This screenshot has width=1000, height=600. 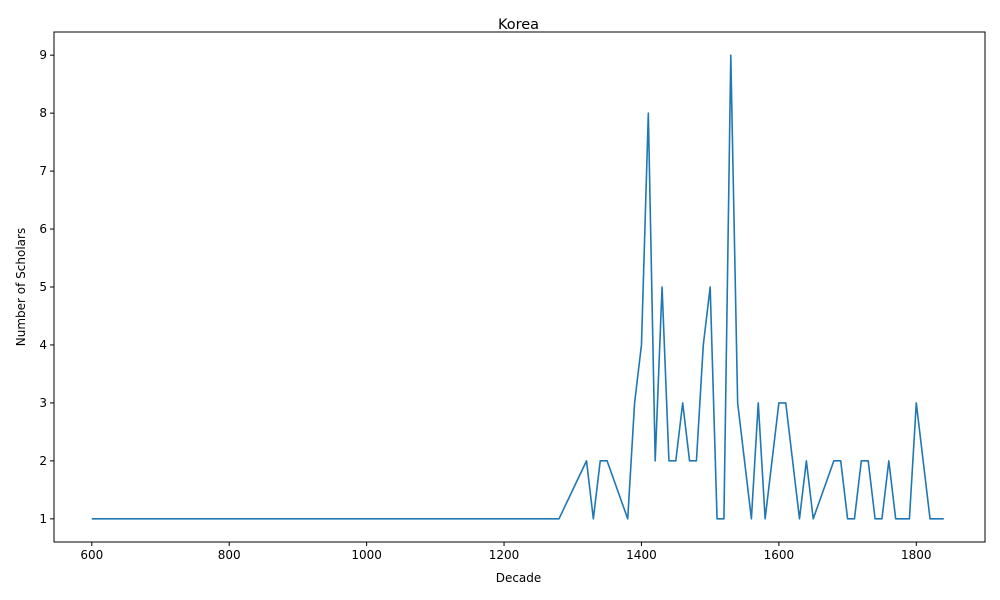 I want to click on x-tick-label: 1800, so click(x=916, y=555).